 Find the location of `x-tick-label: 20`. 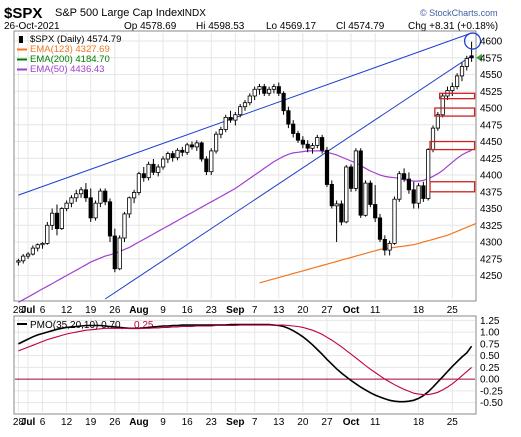

x-tick-label: 20 is located at coordinates (303, 310).